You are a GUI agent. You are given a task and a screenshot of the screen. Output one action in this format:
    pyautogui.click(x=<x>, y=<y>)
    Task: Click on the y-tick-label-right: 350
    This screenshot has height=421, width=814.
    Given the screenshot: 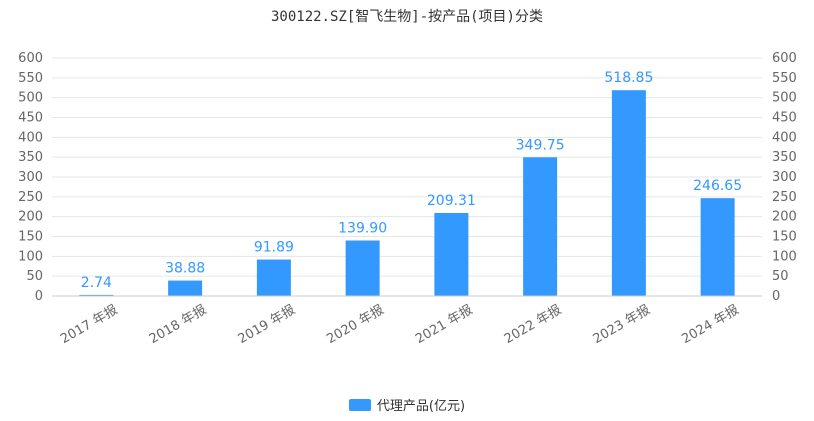 What is the action you would take?
    pyautogui.click(x=784, y=157)
    